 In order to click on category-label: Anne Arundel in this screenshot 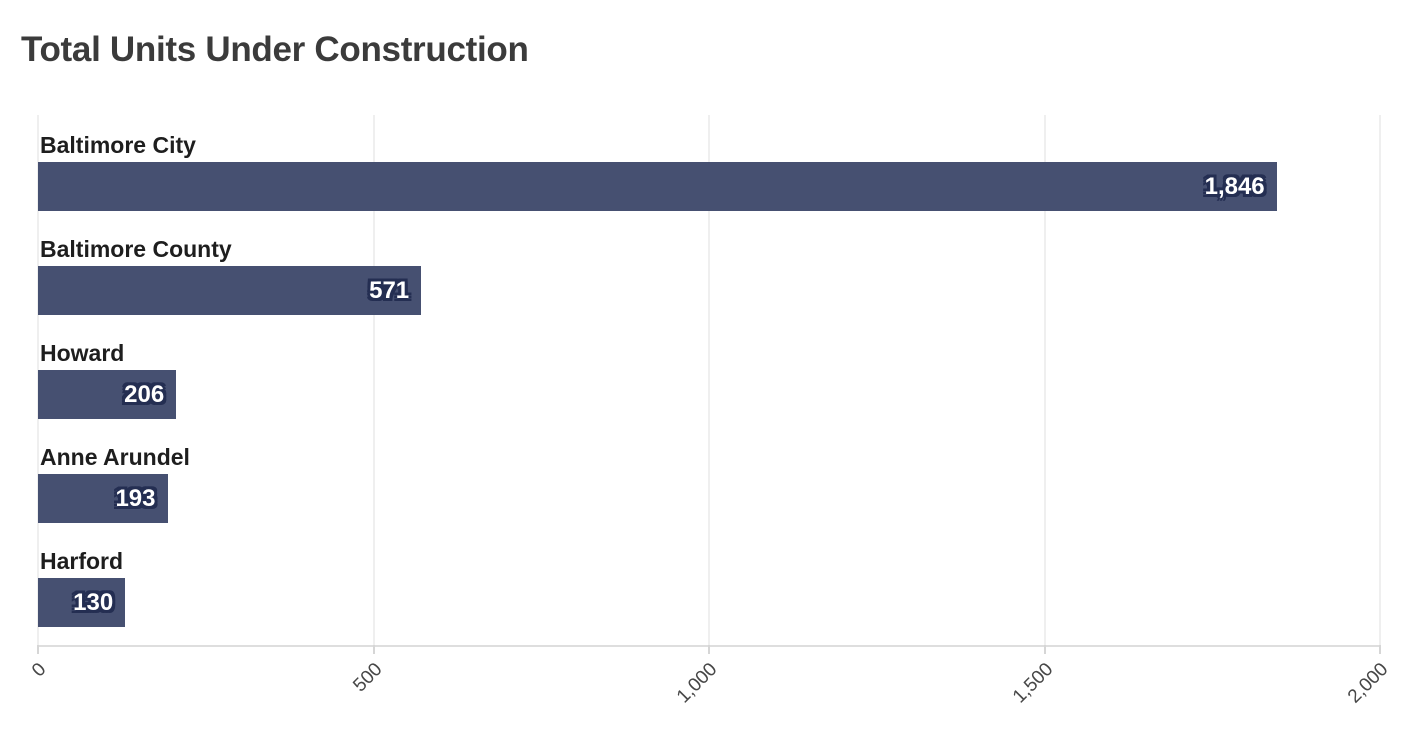, I will do `click(115, 457)`.